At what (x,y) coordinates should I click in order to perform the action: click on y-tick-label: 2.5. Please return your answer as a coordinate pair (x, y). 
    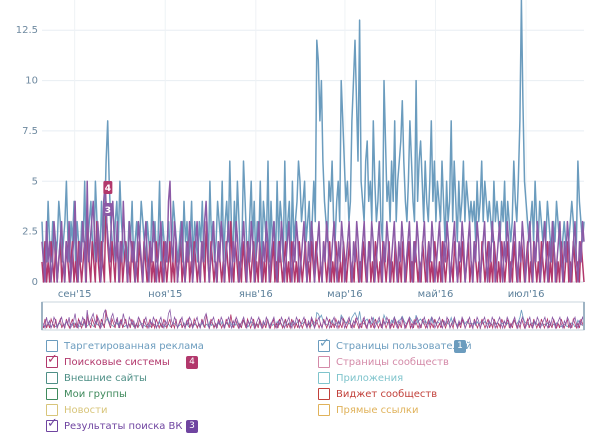
    Looking at the image, I should click on (30, 232).